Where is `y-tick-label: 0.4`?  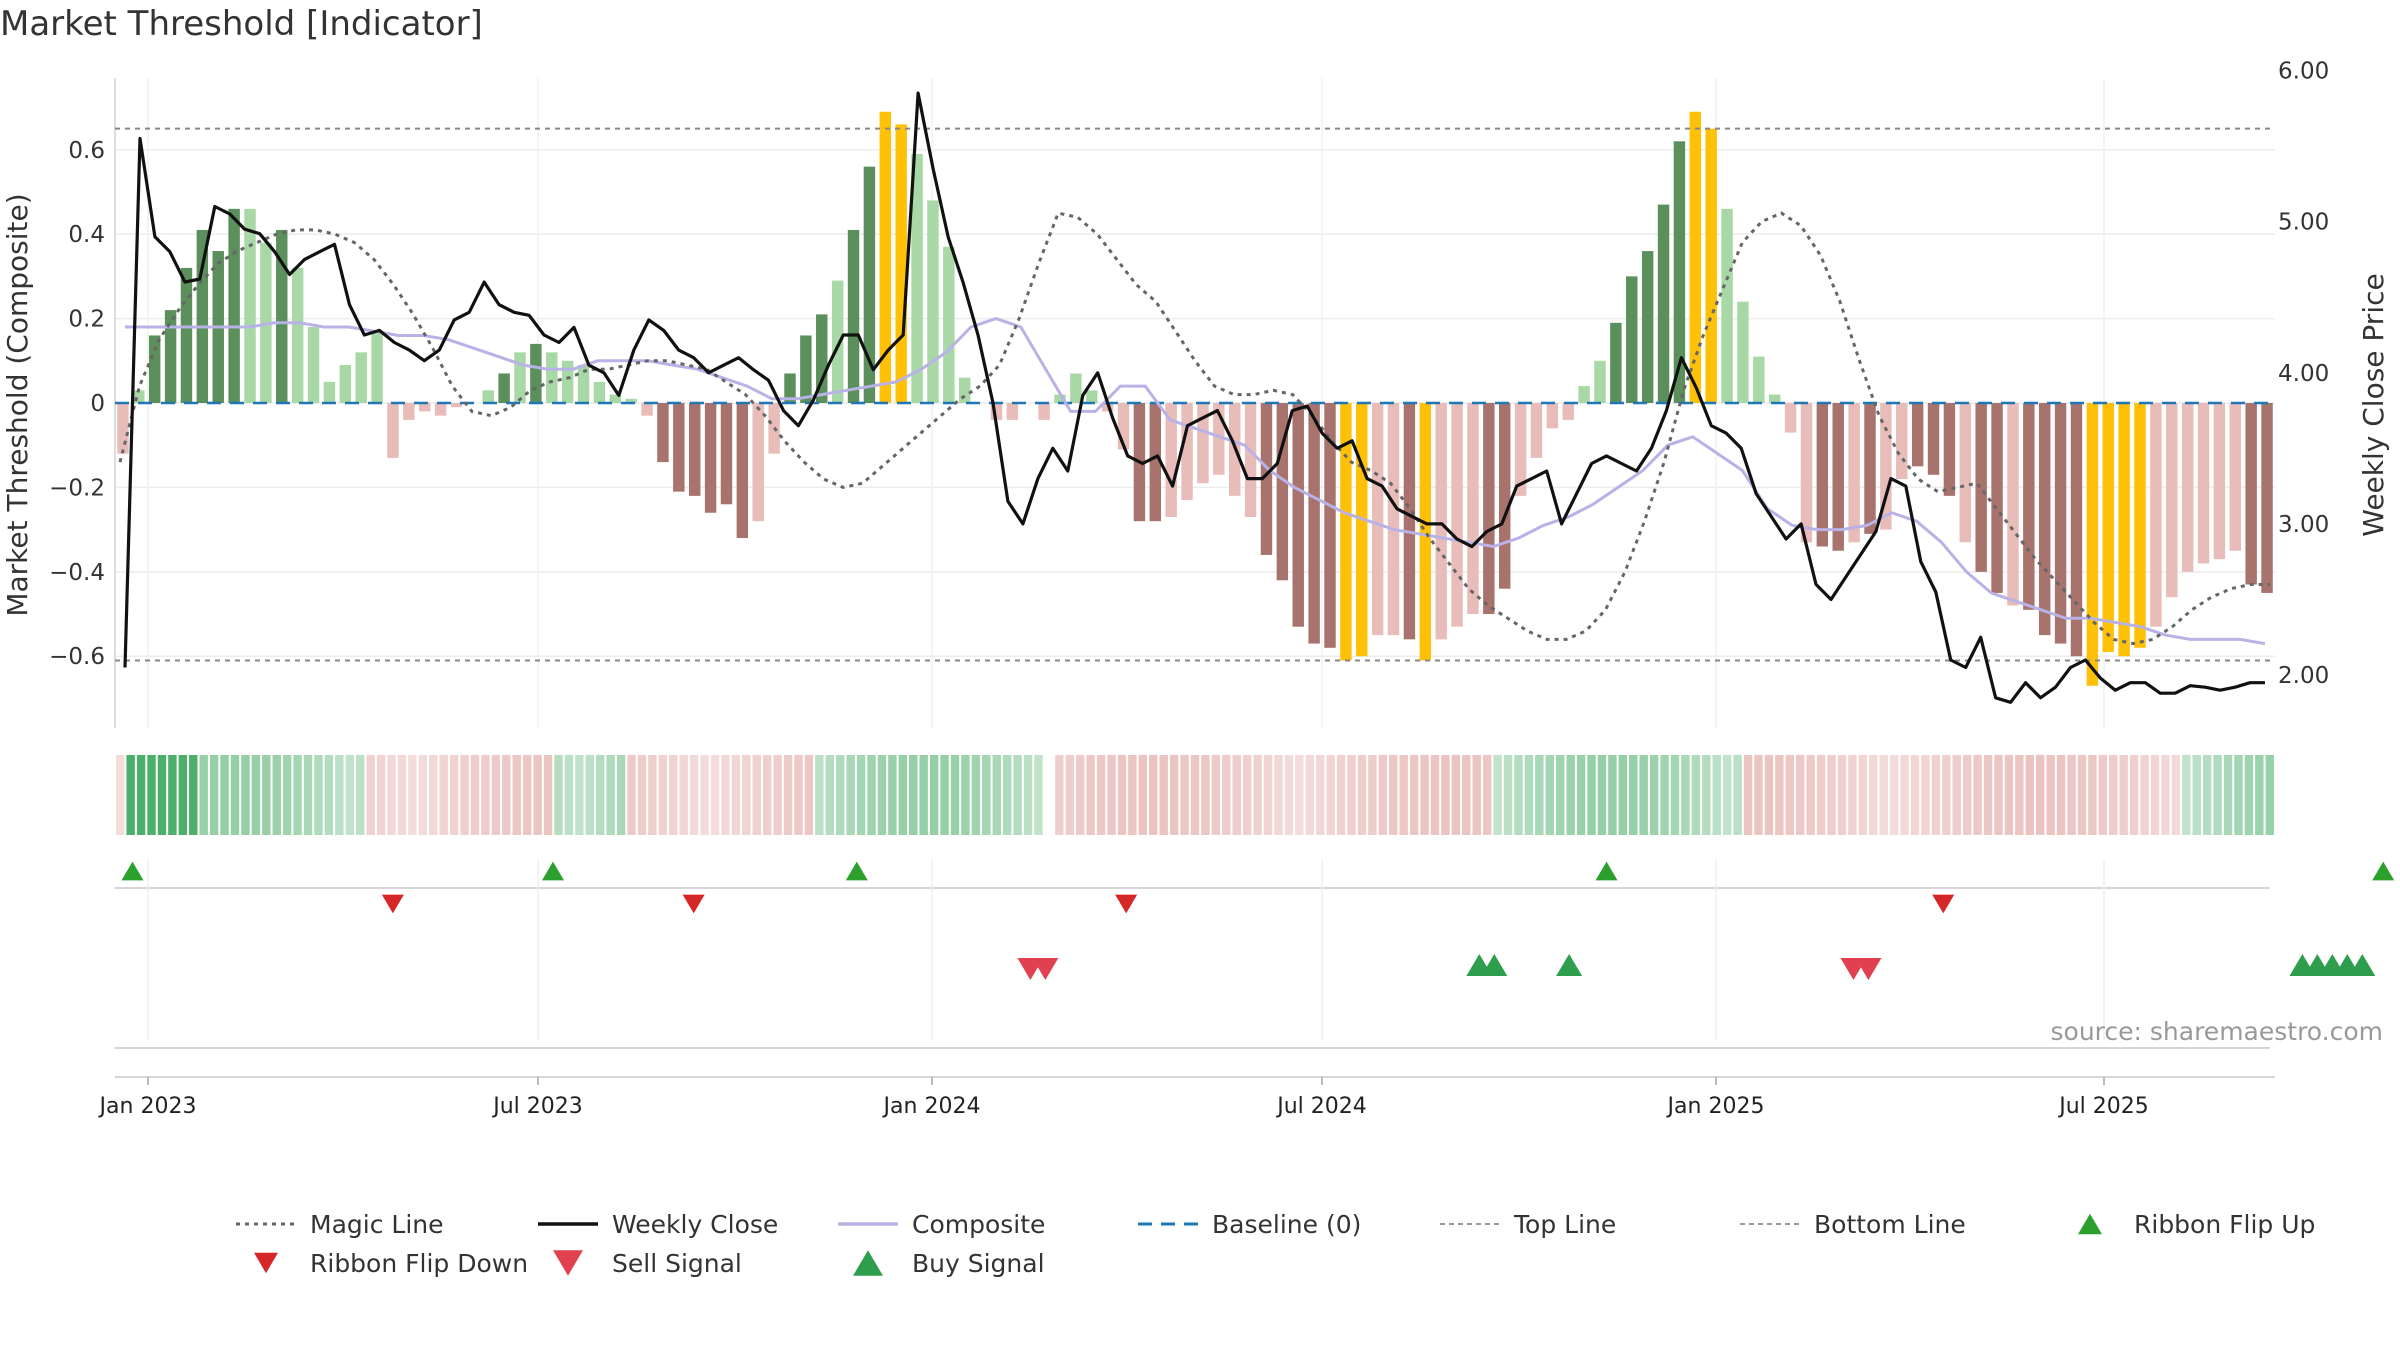 y-tick-label: 0.4 is located at coordinates (86, 235).